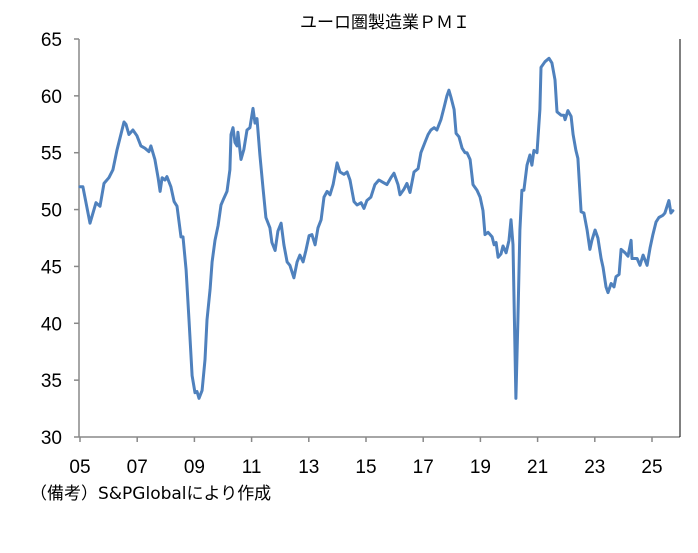 This screenshot has height=553, width=698. I want to click on y-tick-label: 30, so click(51, 438).